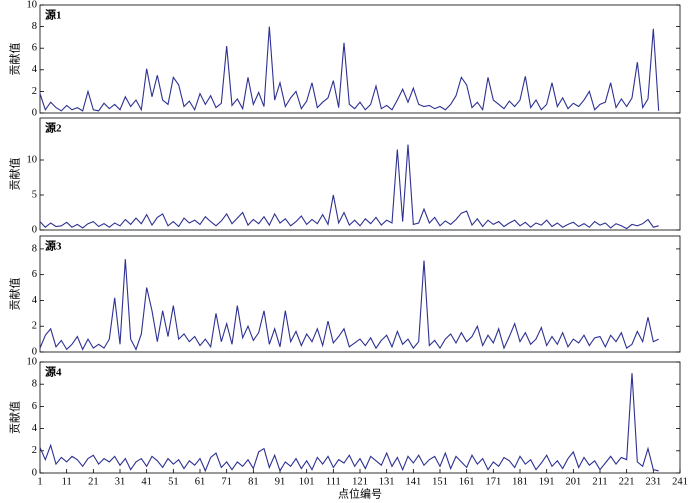 The height and width of the screenshot is (503, 700). I want to click on x-tick-label: 211, so click(599, 481).